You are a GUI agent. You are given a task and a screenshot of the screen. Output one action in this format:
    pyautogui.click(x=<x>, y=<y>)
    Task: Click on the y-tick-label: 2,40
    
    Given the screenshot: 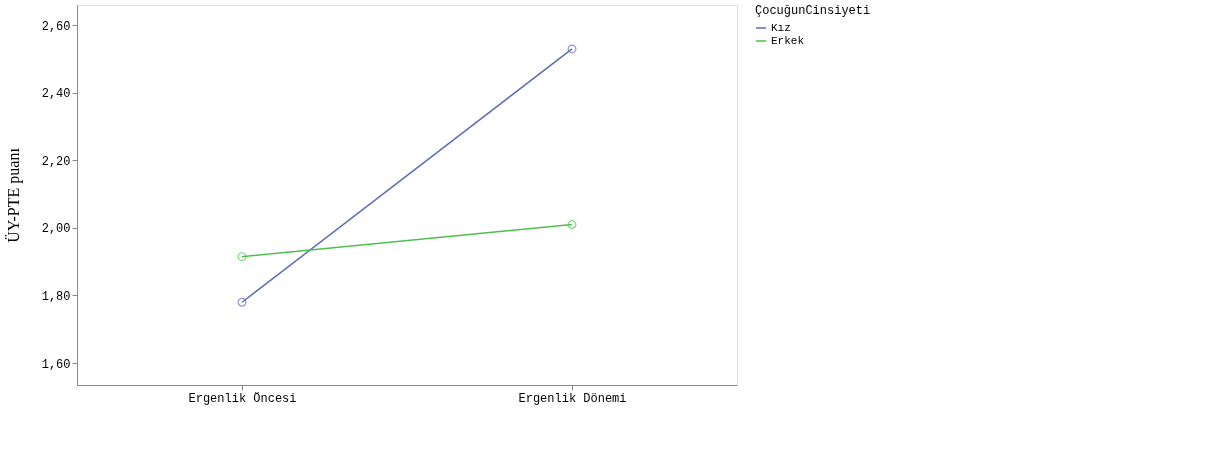 What is the action you would take?
    pyautogui.click(x=56, y=94)
    